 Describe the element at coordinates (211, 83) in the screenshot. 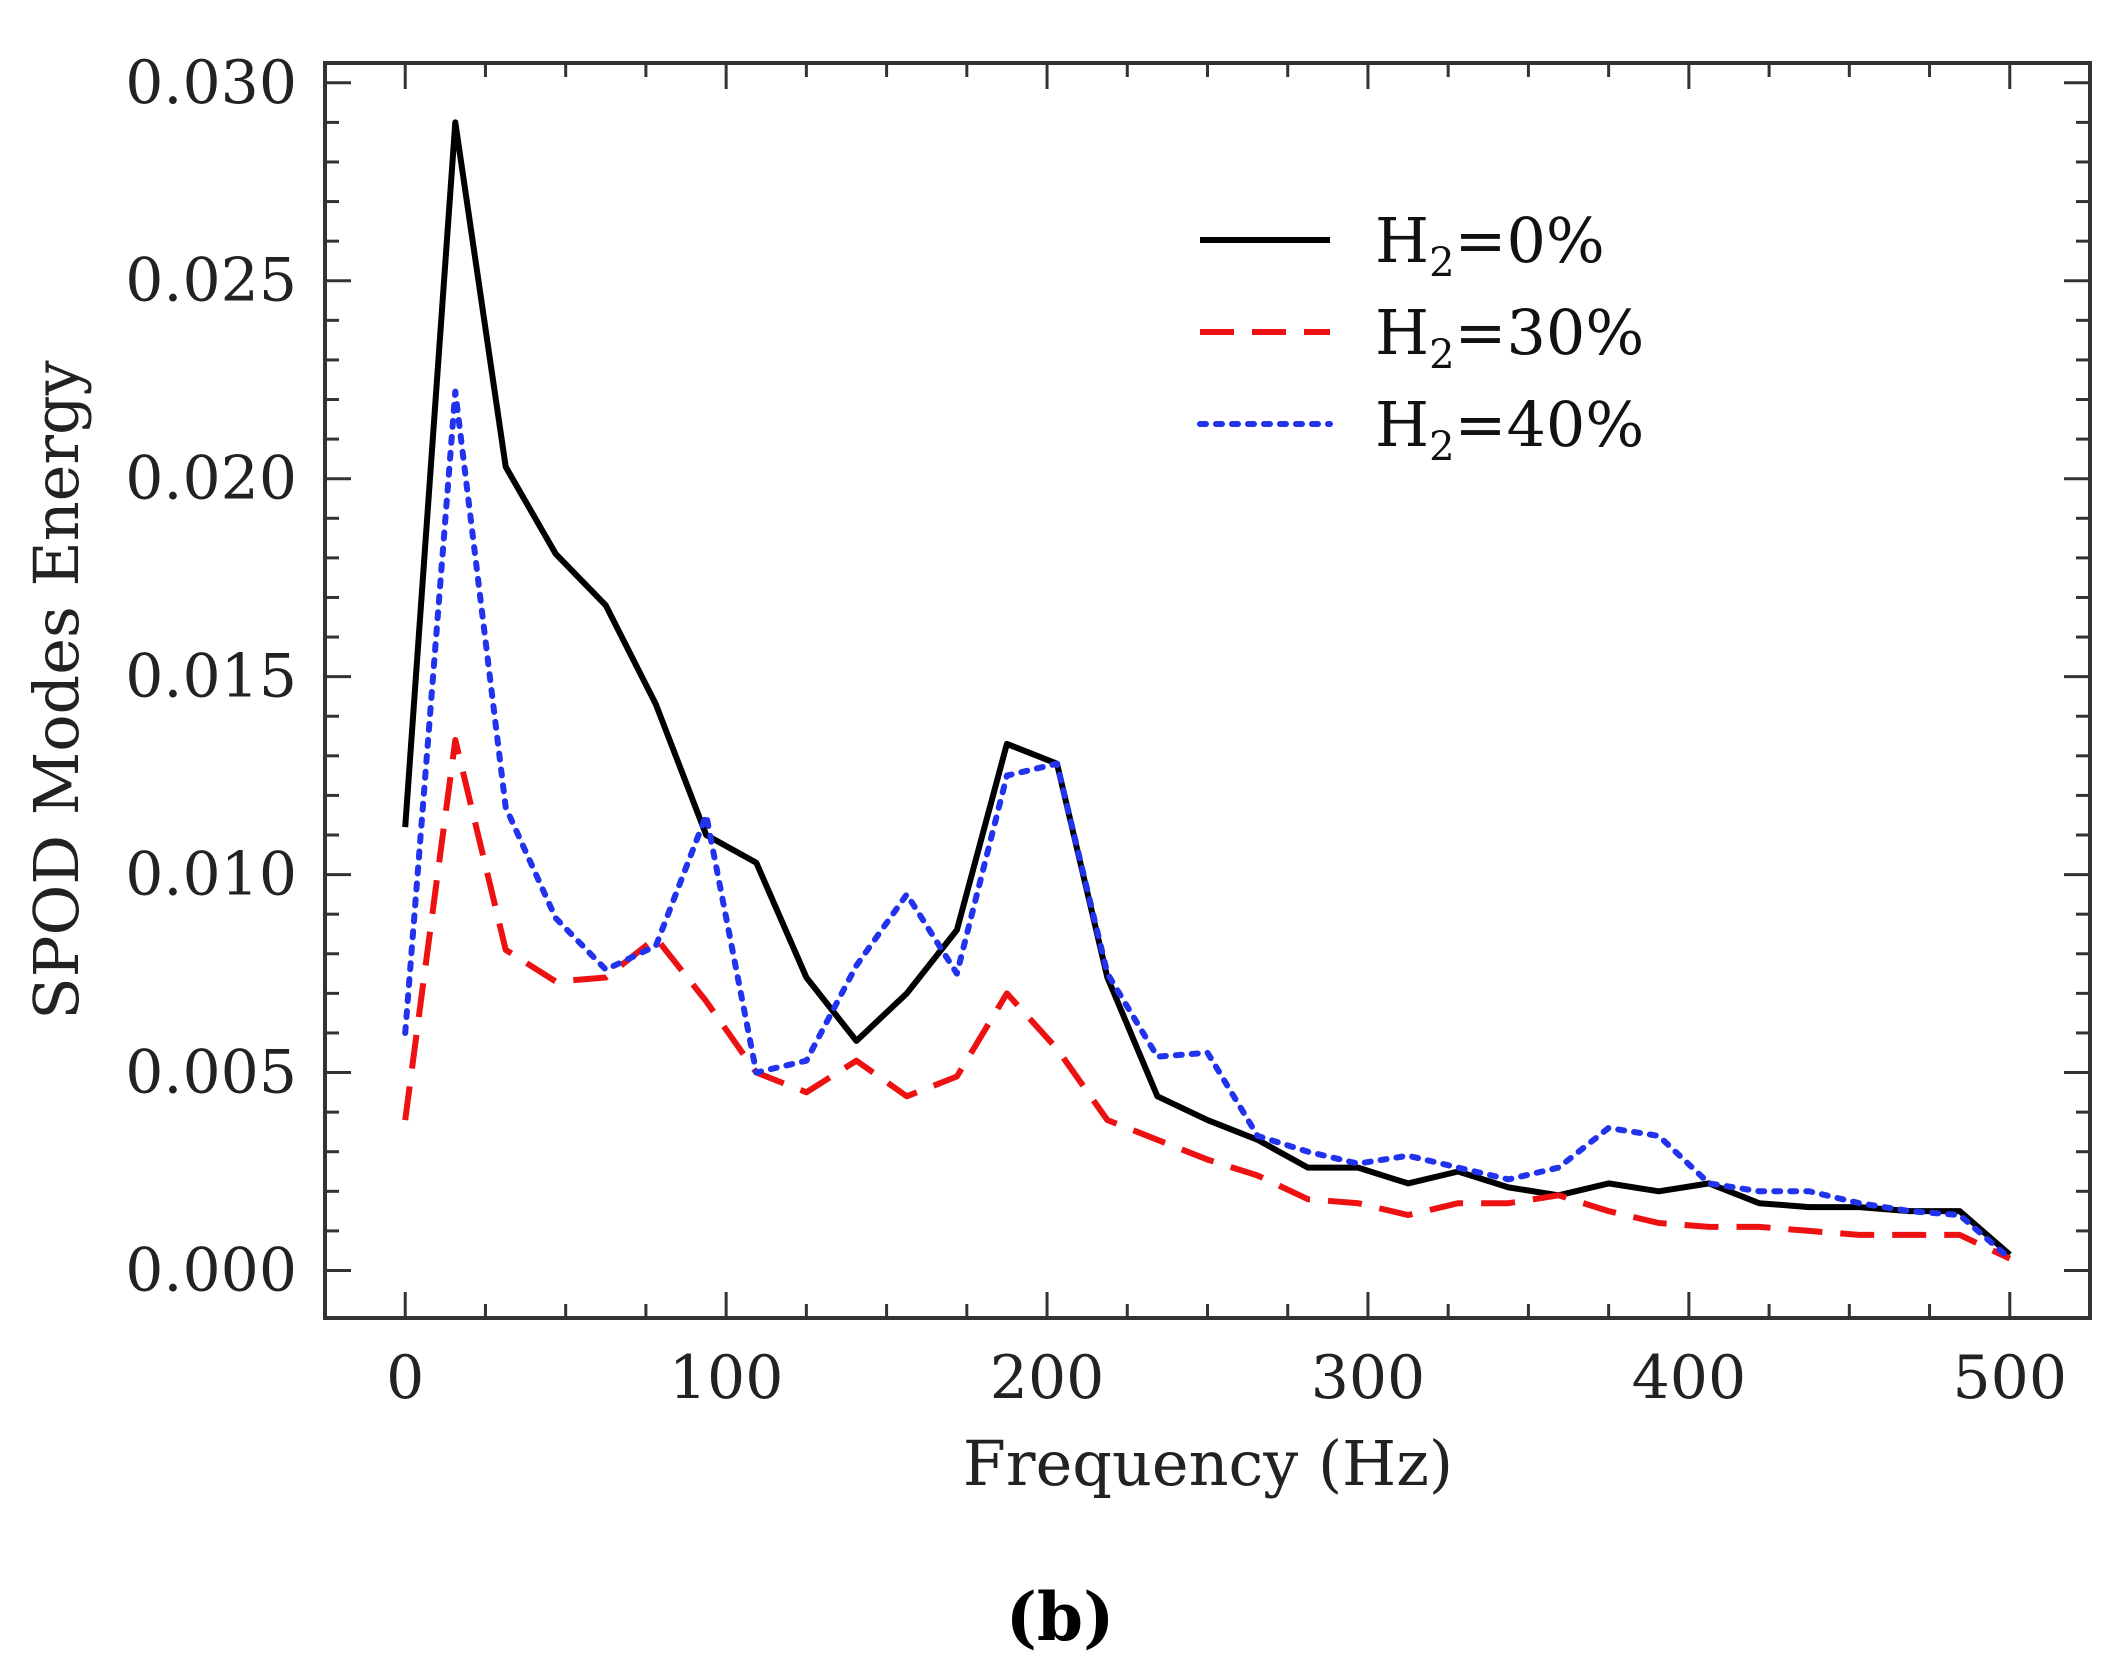

I see `y-tick-label: 0.030` at that location.